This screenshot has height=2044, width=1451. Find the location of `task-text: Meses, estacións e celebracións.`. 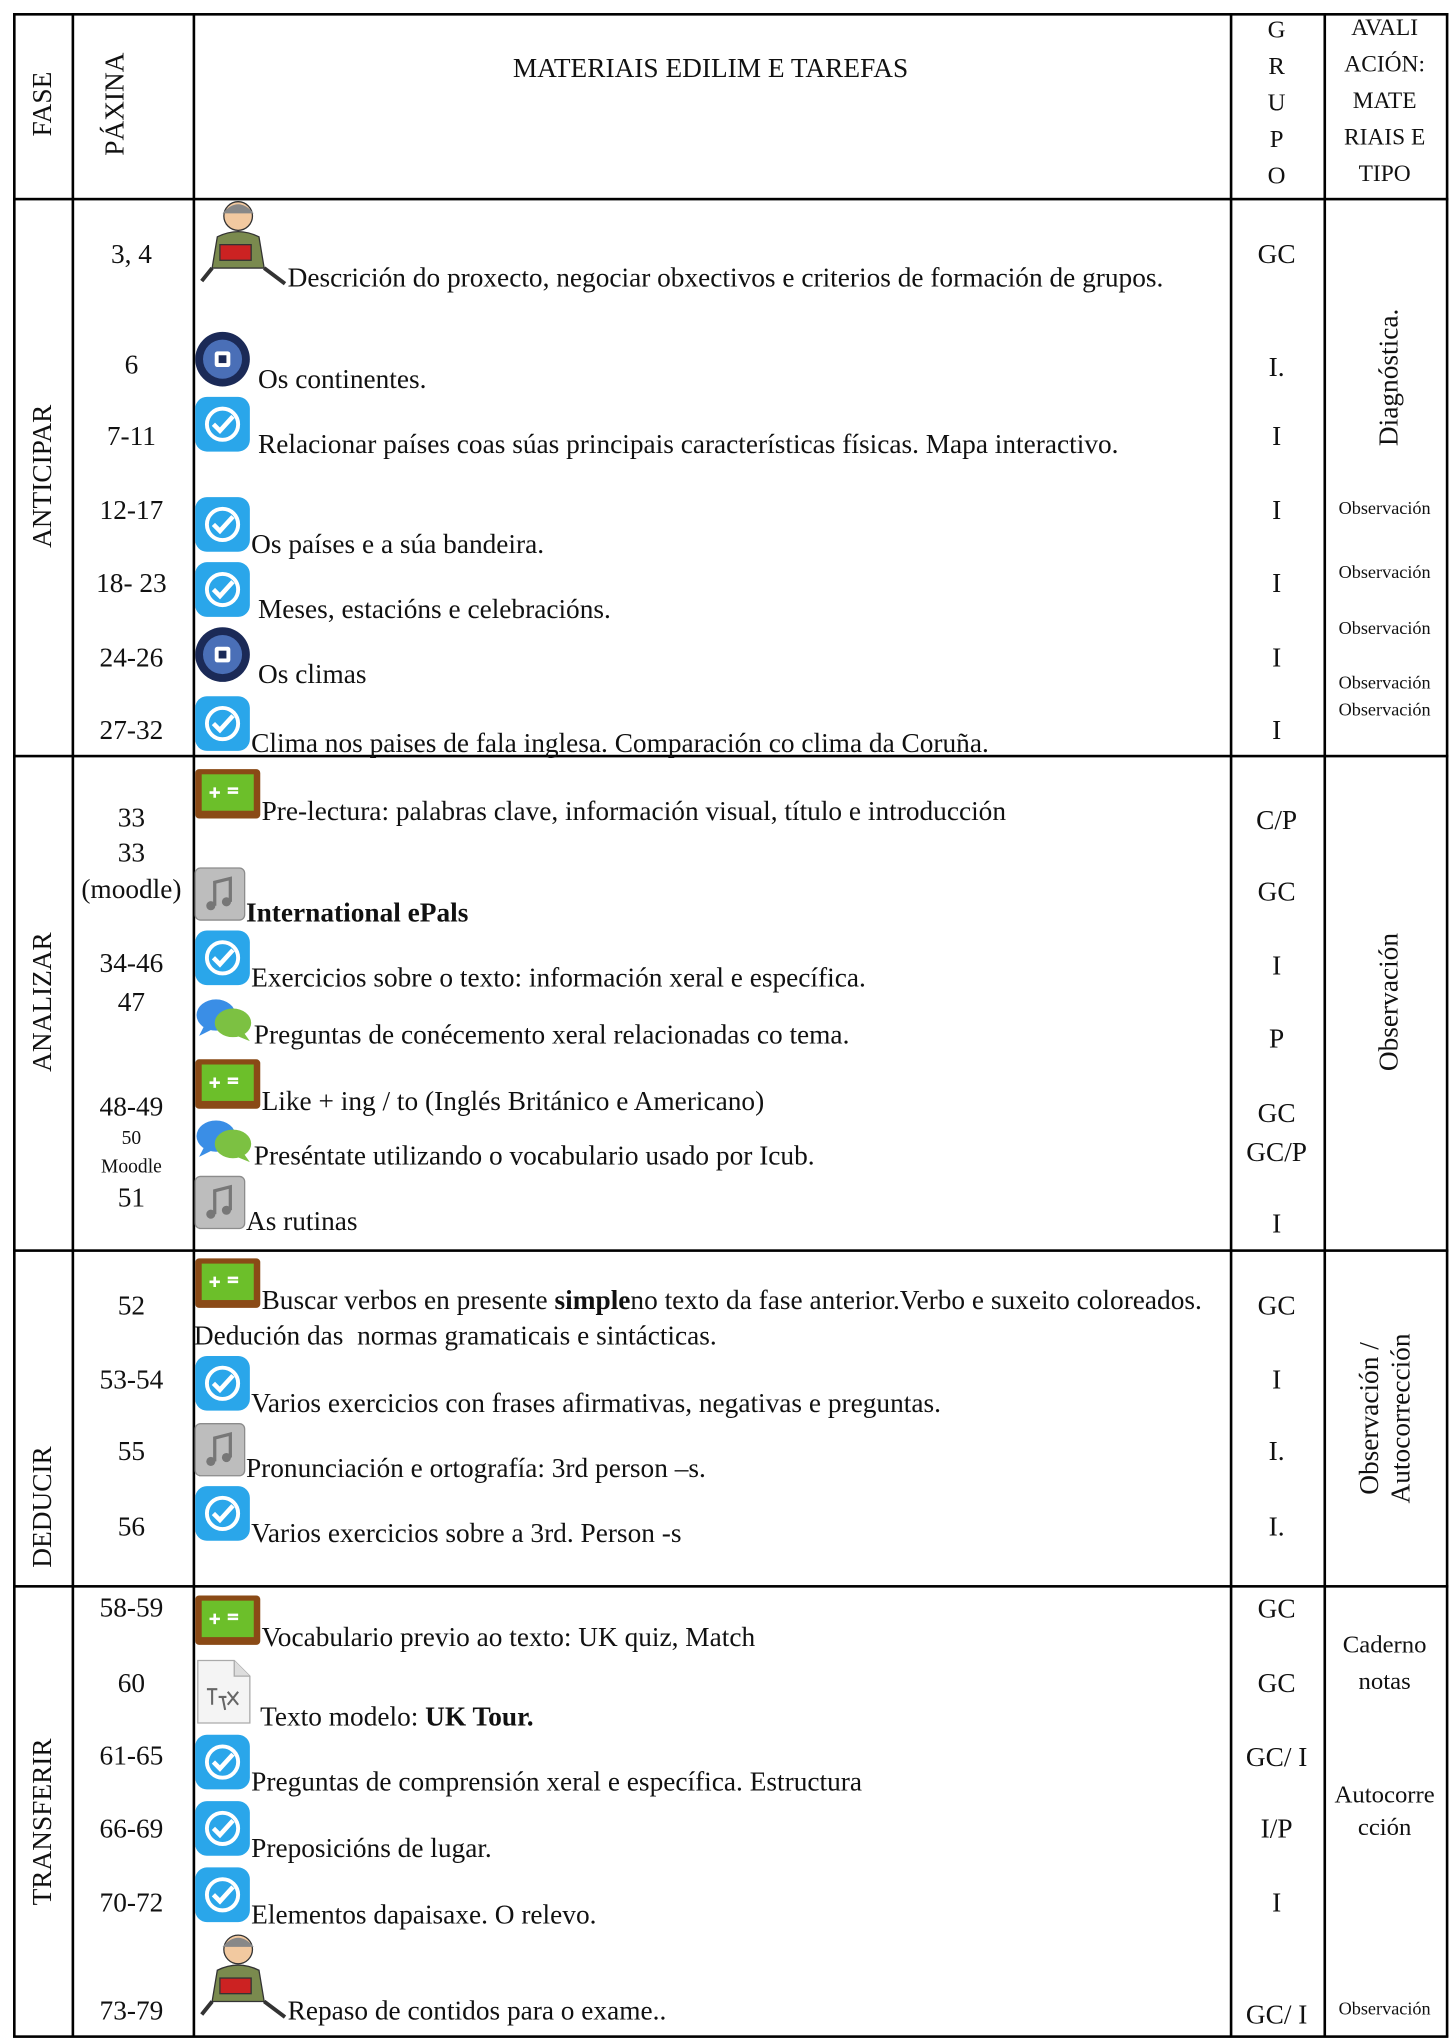

task-text: Meses, estacións e celebracións. is located at coordinates (431, 609).